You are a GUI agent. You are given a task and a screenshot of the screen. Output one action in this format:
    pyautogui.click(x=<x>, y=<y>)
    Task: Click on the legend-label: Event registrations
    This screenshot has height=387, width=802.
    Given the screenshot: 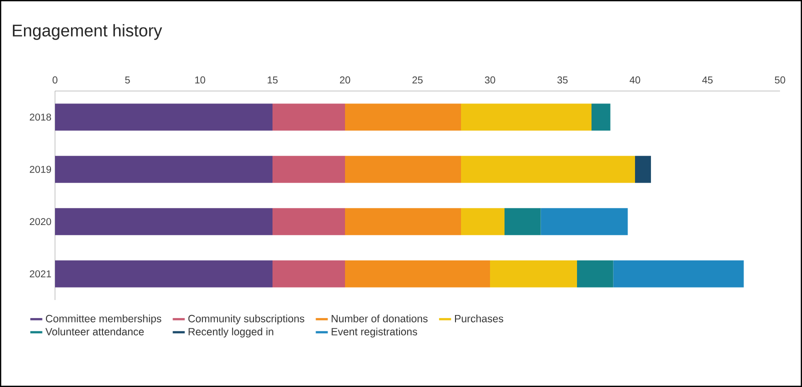 What is the action you would take?
    pyautogui.click(x=375, y=333)
    